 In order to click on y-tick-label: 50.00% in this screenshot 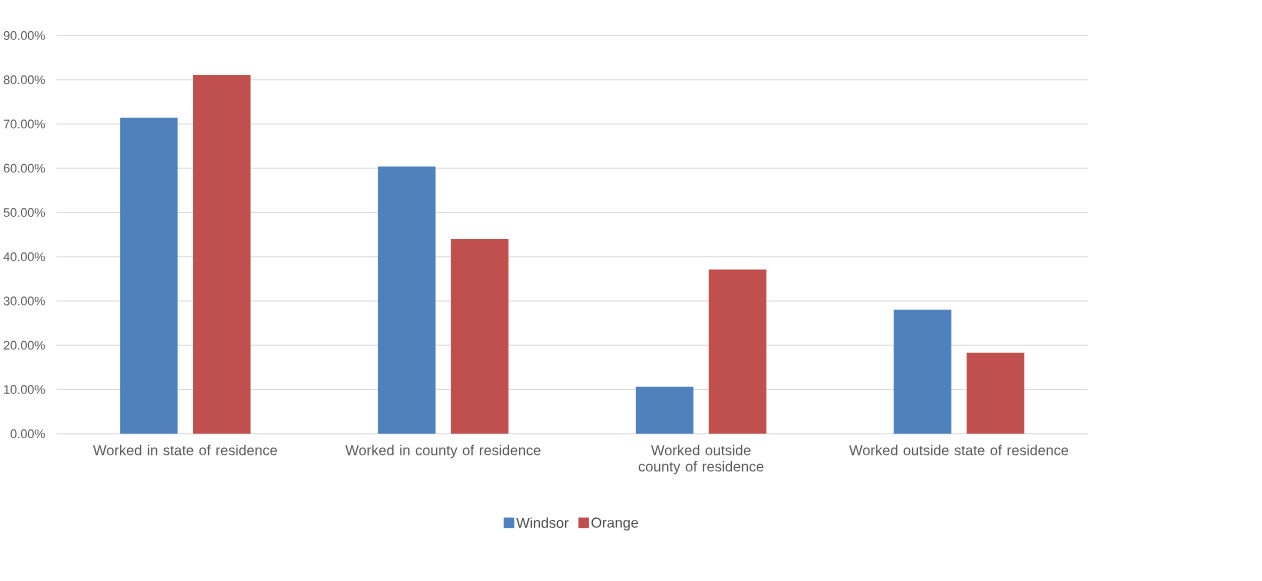, I will do `click(24, 213)`.